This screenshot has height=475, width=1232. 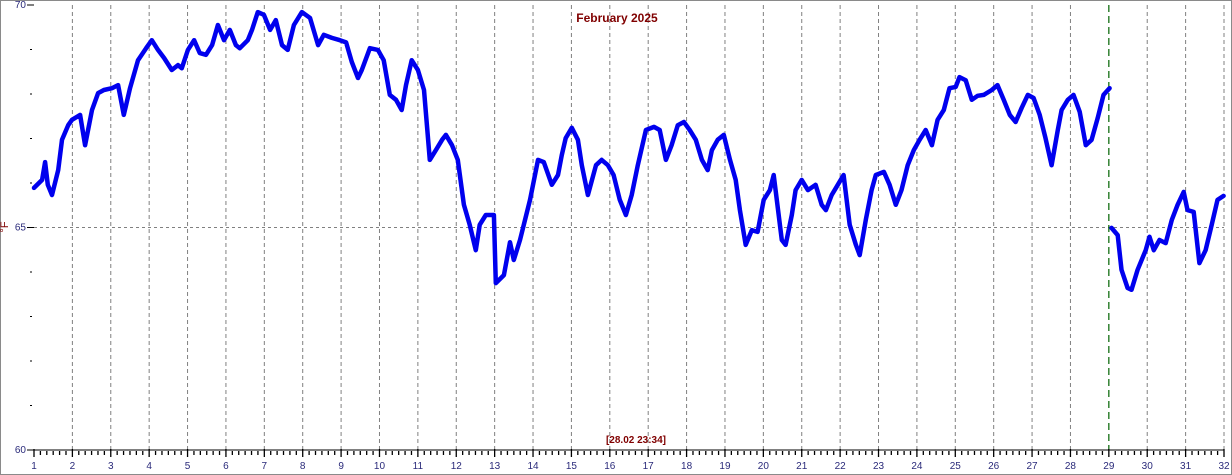 What do you see at coordinates (687, 466) in the screenshot?
I see `x-tick-label: 18` at bounding box center [687, 466].